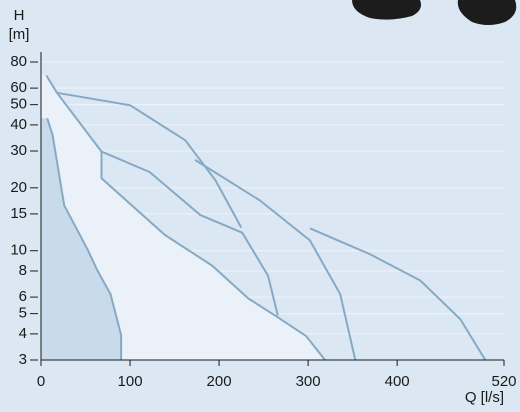  I want to click on y-tick-label: 3, so click(23, 359).